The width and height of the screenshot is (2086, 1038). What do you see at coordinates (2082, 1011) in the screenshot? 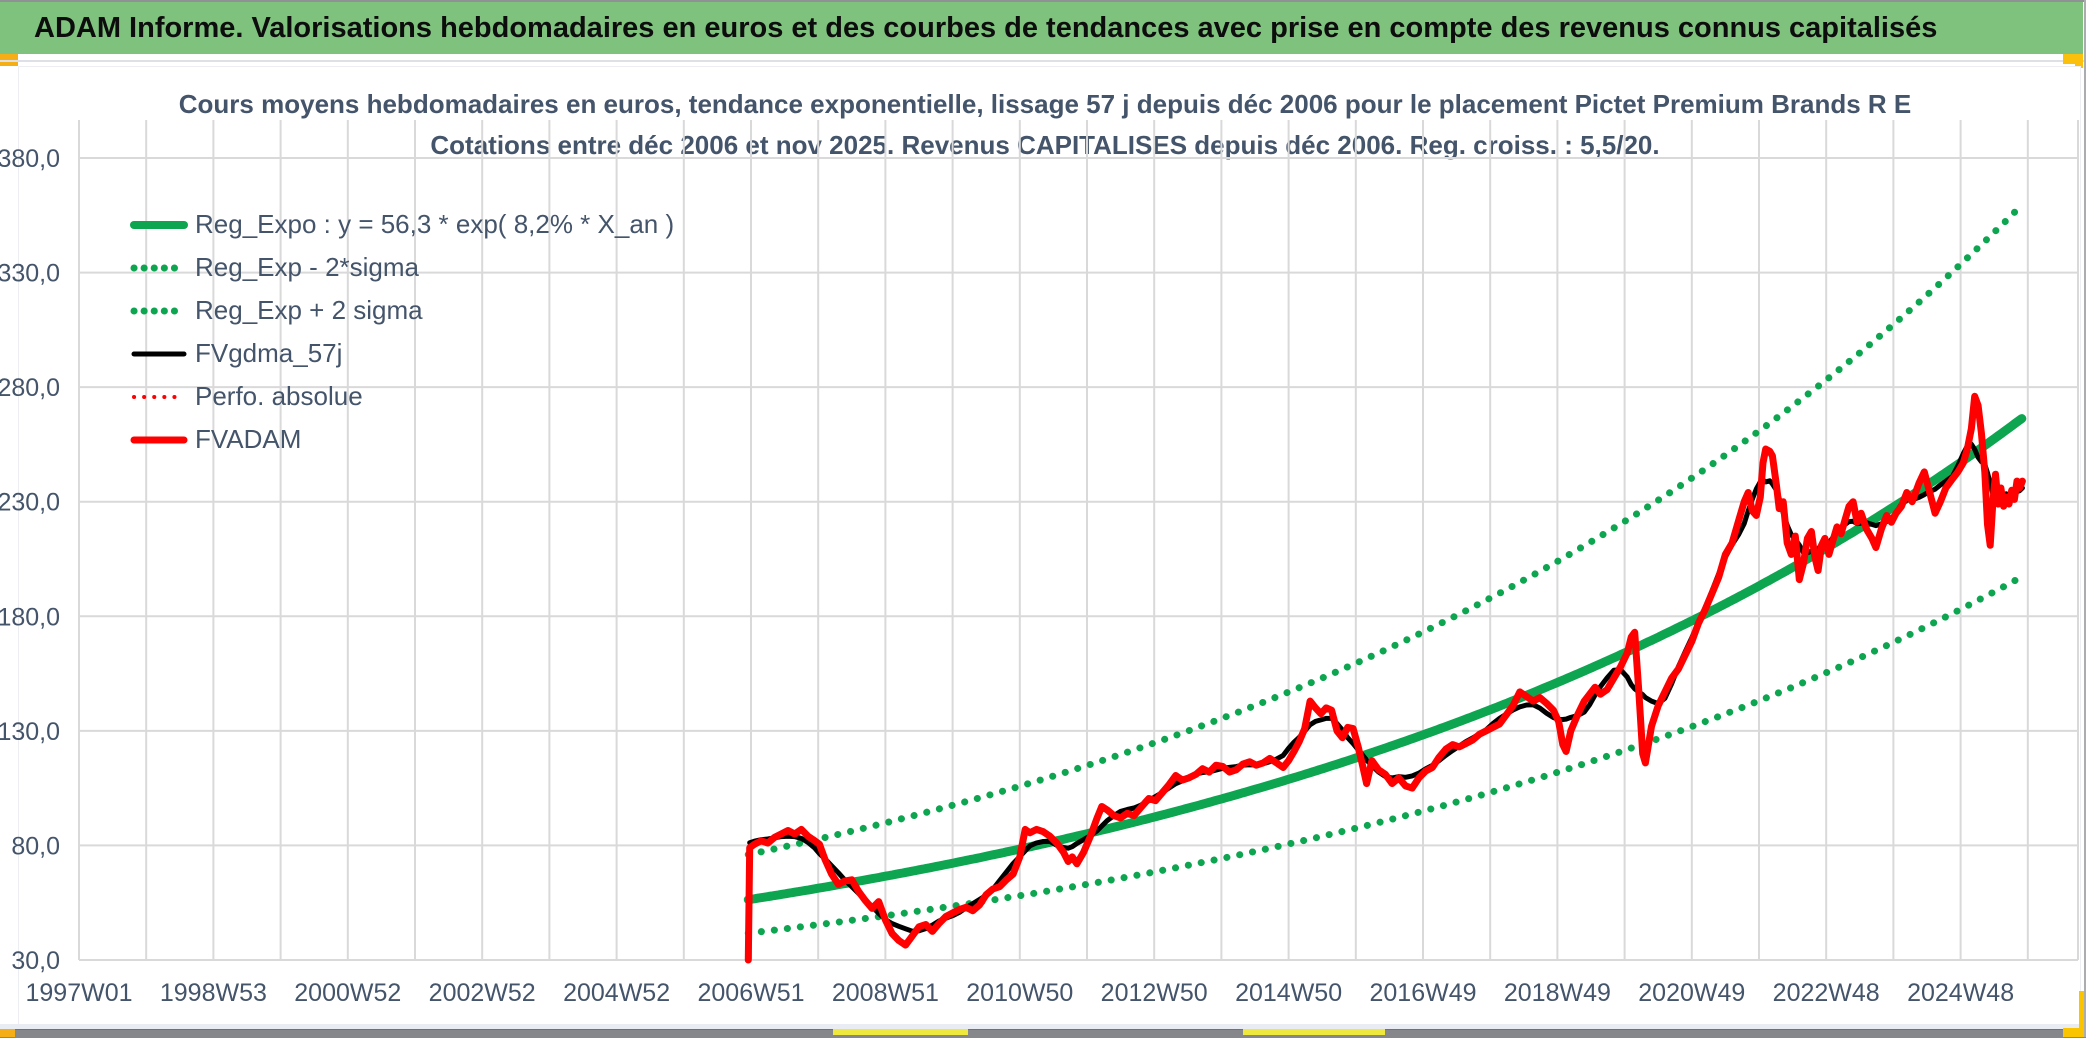
I see `corner-accent-bottom-right-bar` at bounding box center [2082, 1011].